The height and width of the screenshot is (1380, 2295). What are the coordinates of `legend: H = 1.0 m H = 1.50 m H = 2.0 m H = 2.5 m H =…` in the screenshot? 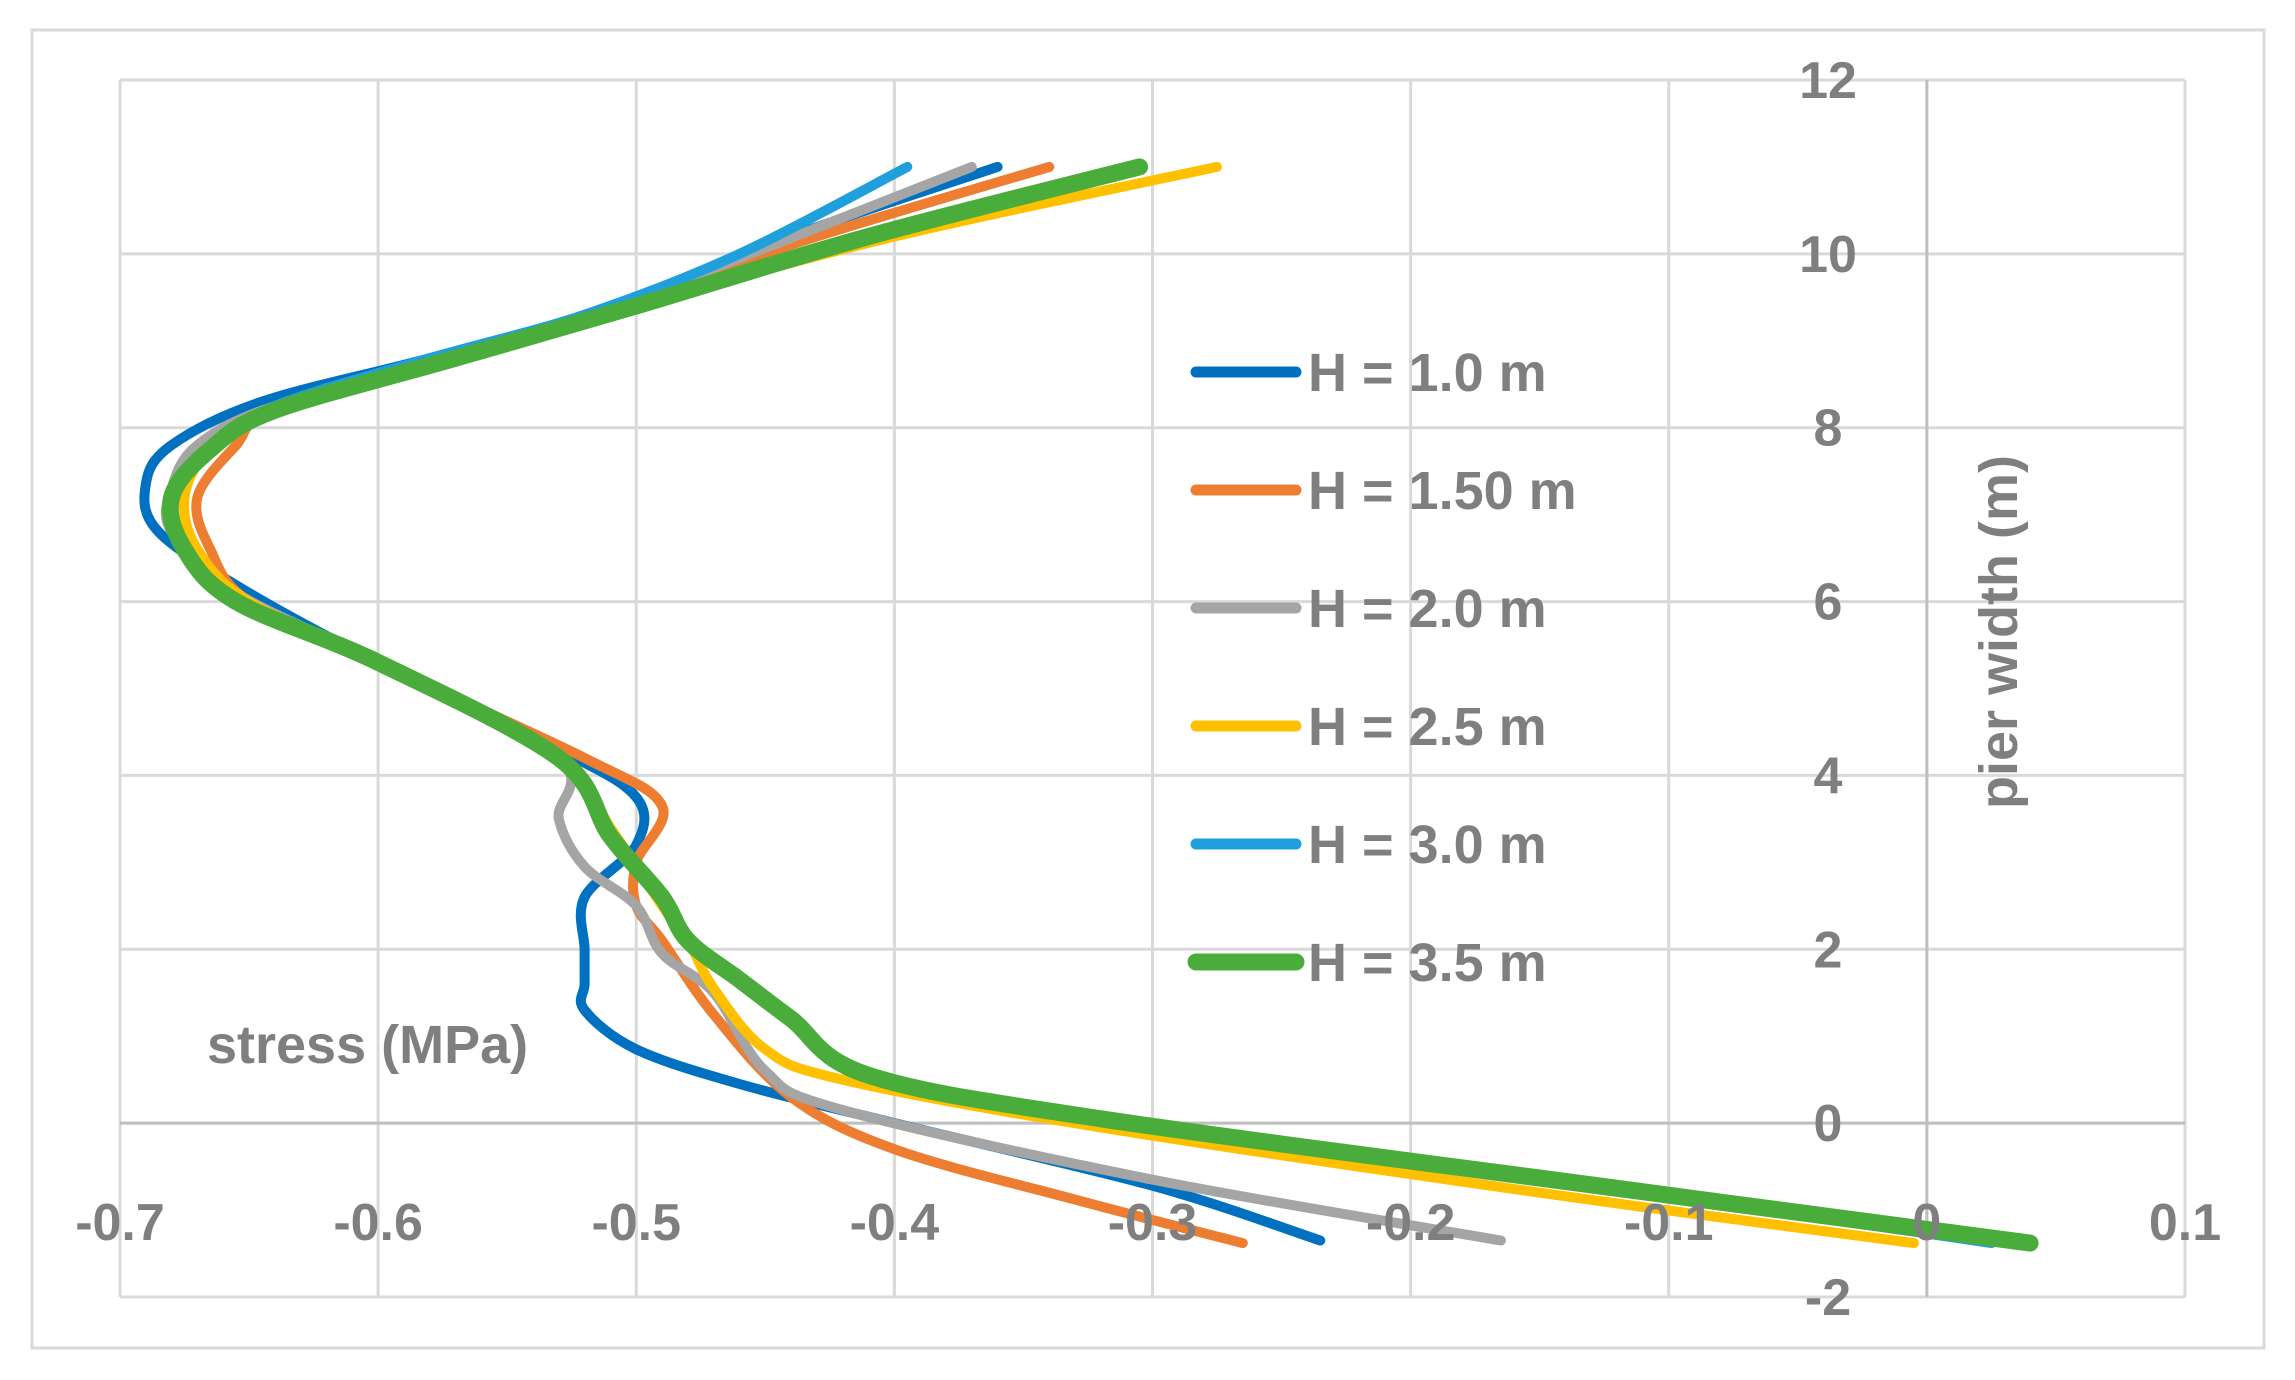 It's located at (1382, 668).